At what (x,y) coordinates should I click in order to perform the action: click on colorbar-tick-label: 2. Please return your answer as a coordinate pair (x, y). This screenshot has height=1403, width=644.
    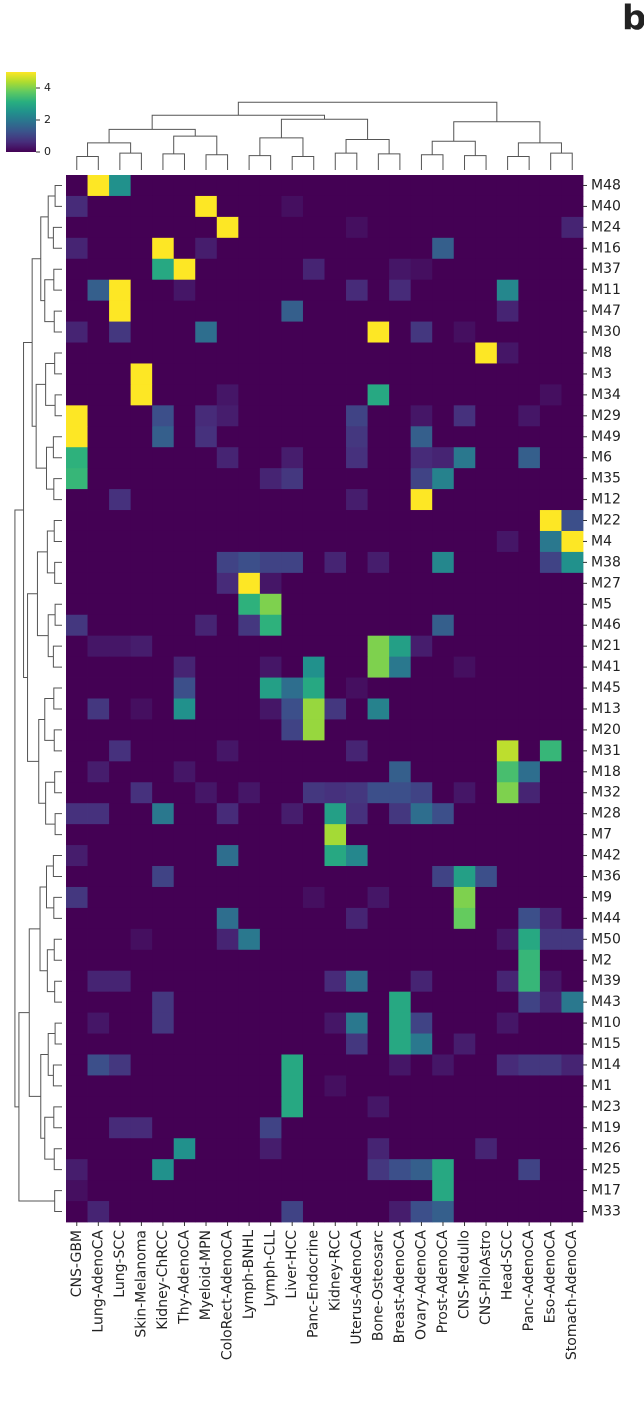
    Looking at the image, I should click on (47, 119).